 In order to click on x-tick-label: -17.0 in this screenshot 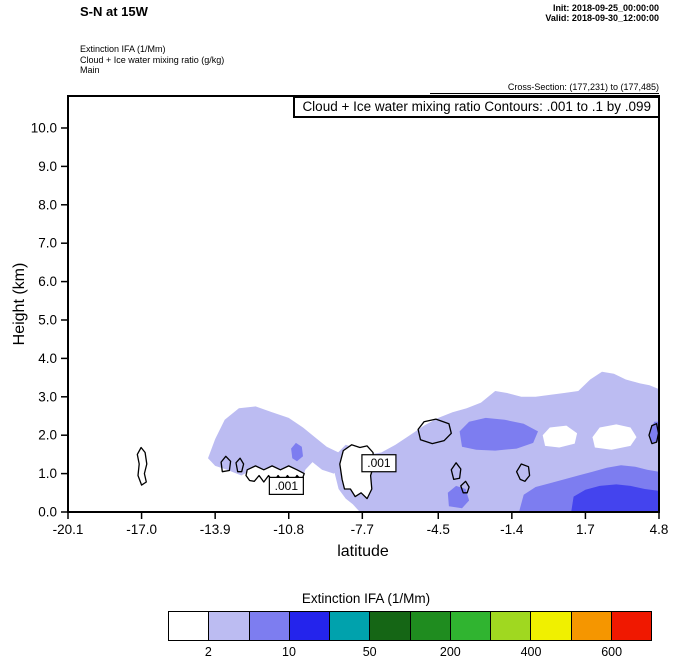, I will do `click(141, 529)`.